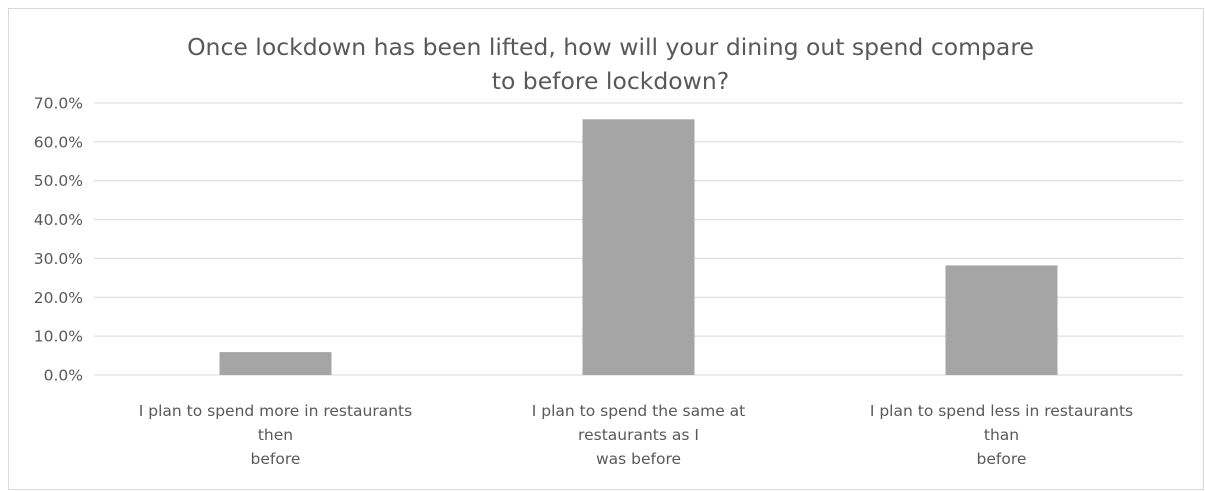  Describe the element at coordinates (275, 411) in the screenshot. I see `x-category-label: I plan to spend more in restaurants` at that location.